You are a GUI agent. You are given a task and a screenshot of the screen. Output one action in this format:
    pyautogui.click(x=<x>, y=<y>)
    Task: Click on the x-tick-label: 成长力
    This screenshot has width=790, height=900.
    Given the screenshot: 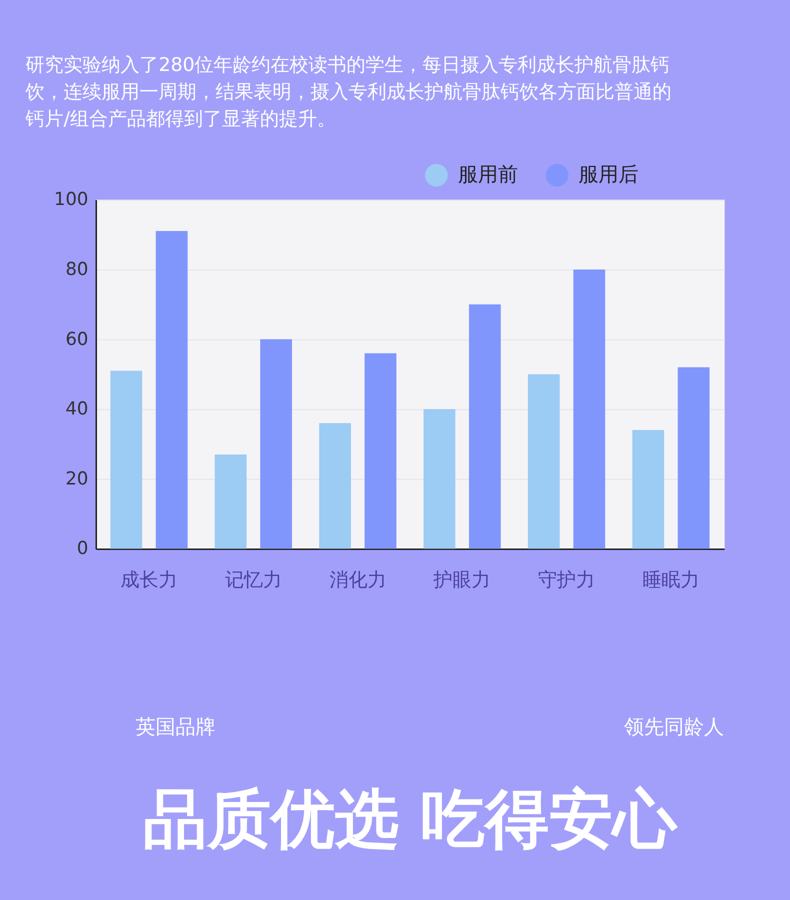 What is the action you would take?
    pyautogui.click(x=149, y=580)
    